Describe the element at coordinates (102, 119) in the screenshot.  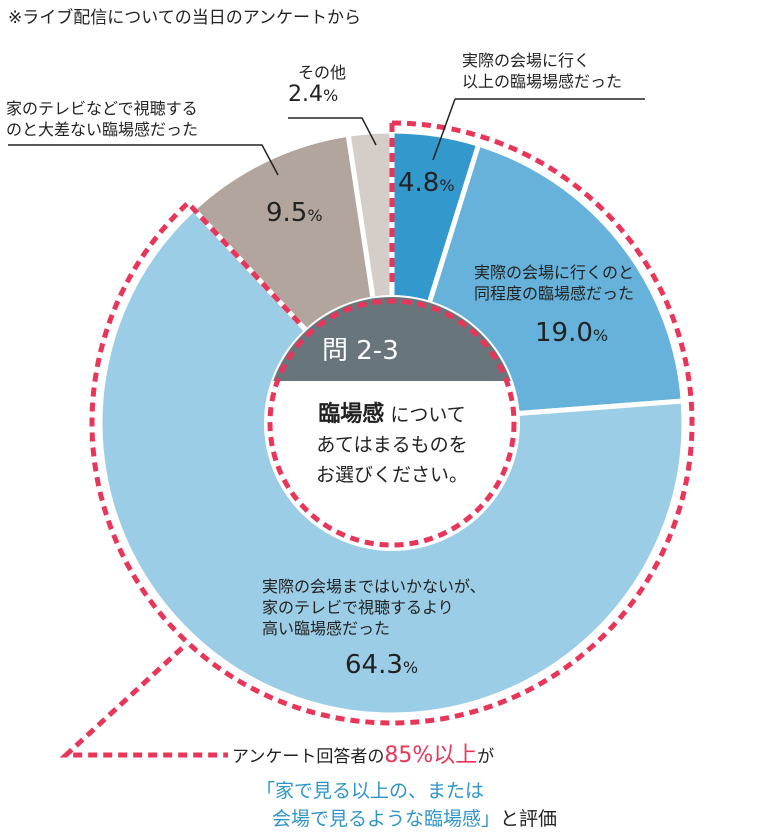
I see `label-s3: 家のテレビなどで視聴する のと大差ない臨場感だった` at that location.